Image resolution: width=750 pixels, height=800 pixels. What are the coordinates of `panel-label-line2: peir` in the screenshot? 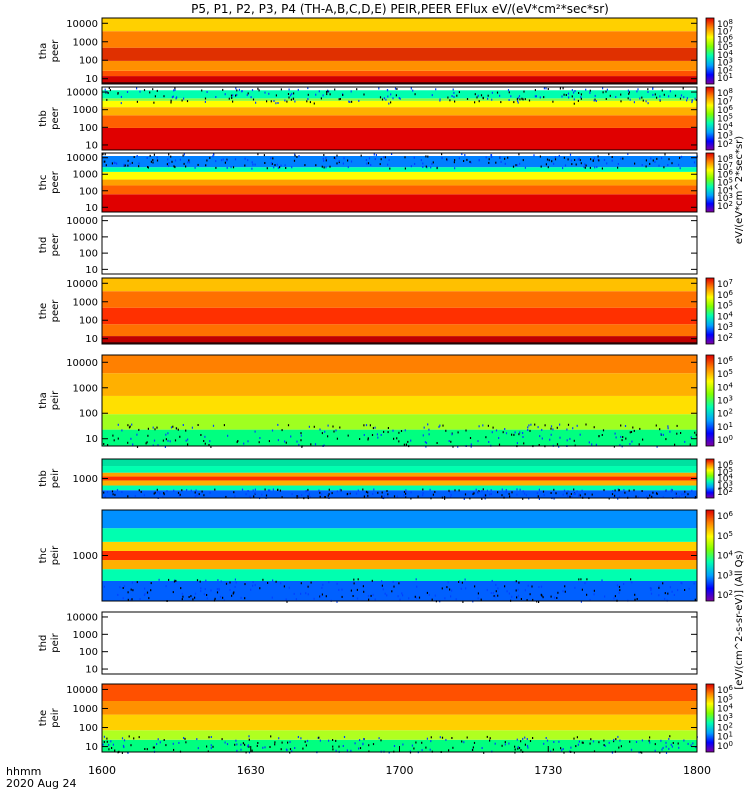 It's located at (55, 717).